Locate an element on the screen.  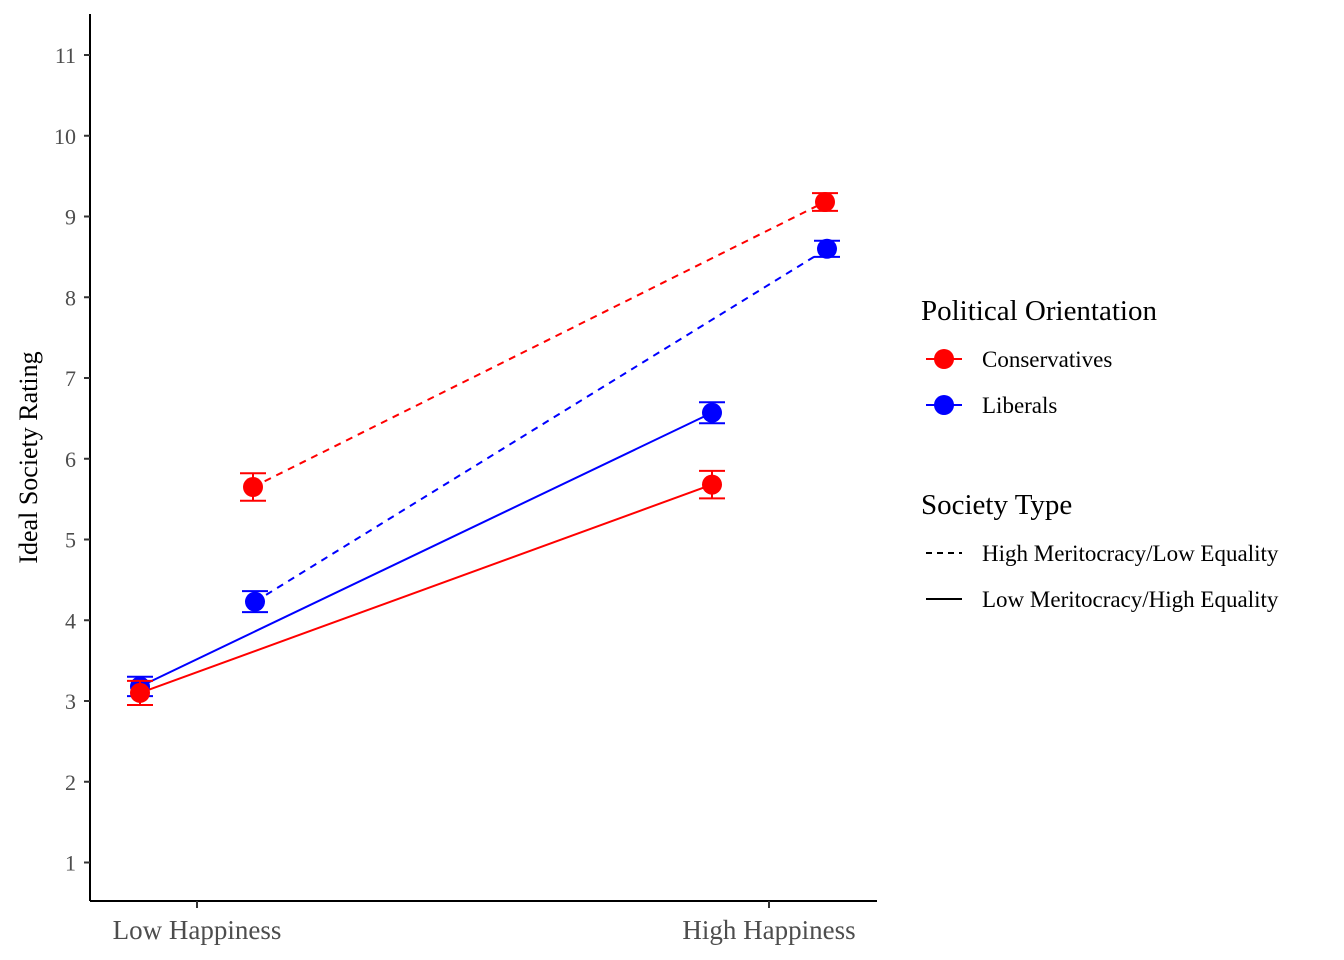
y-tick-label: 3 is located at coordinates (70, 701).